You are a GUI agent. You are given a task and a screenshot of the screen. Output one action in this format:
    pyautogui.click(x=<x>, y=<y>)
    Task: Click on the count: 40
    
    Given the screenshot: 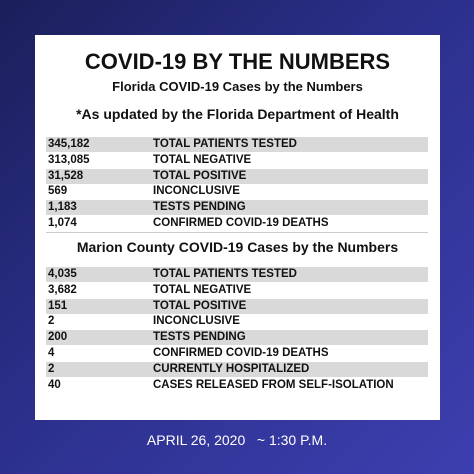 What is the action you would take?
    pyautogui.click(x=54, y=384)
    